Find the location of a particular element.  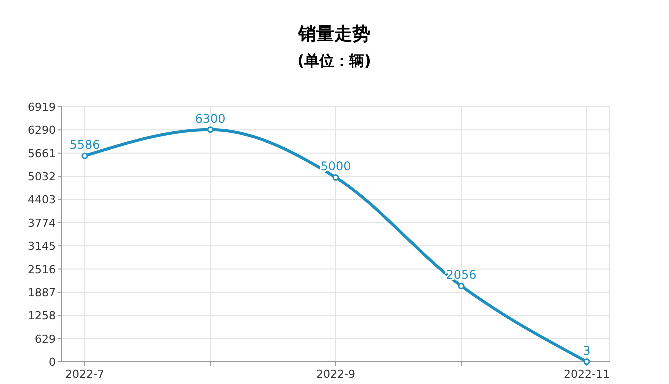

data-label: 3 is located at coordinates (587, 351).